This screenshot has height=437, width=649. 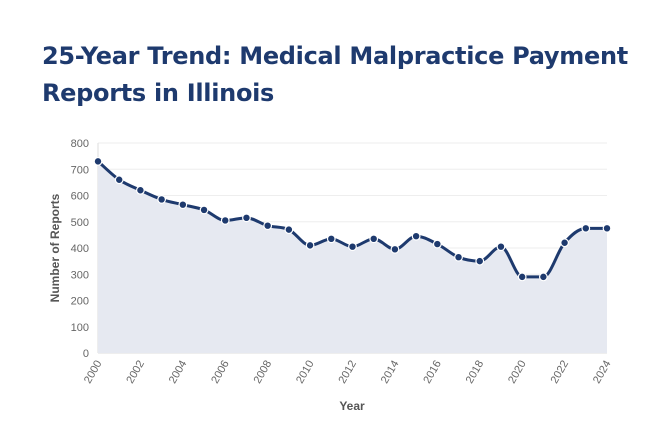 I want to click on x-tick-label: 2012, so click(x=347, y=372).